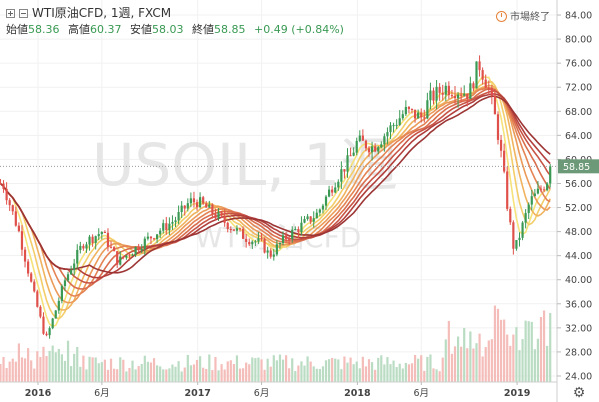 This screenshot has width=599, height=402. I want to click on collapse-icon, so click(23, 13).